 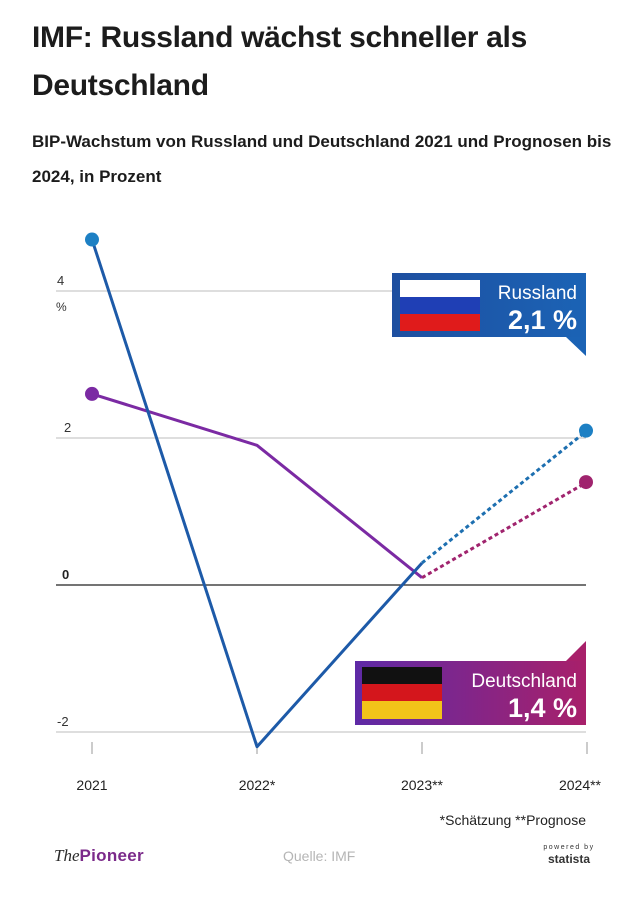 What do you see at coordinates (67, 855) in the screenshot?
I see `brand-prefix: The` at bounding box center [67, 855].